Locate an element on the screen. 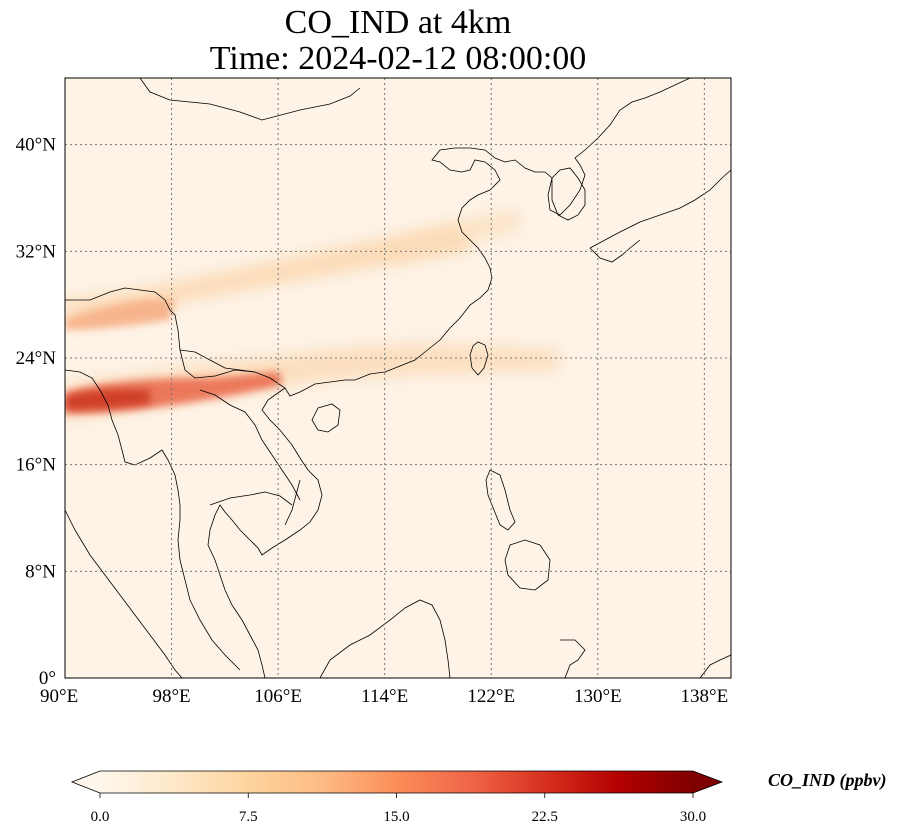 This screenshot has width=915, height=836. border-mongolia is located at coordinates (250, 99).